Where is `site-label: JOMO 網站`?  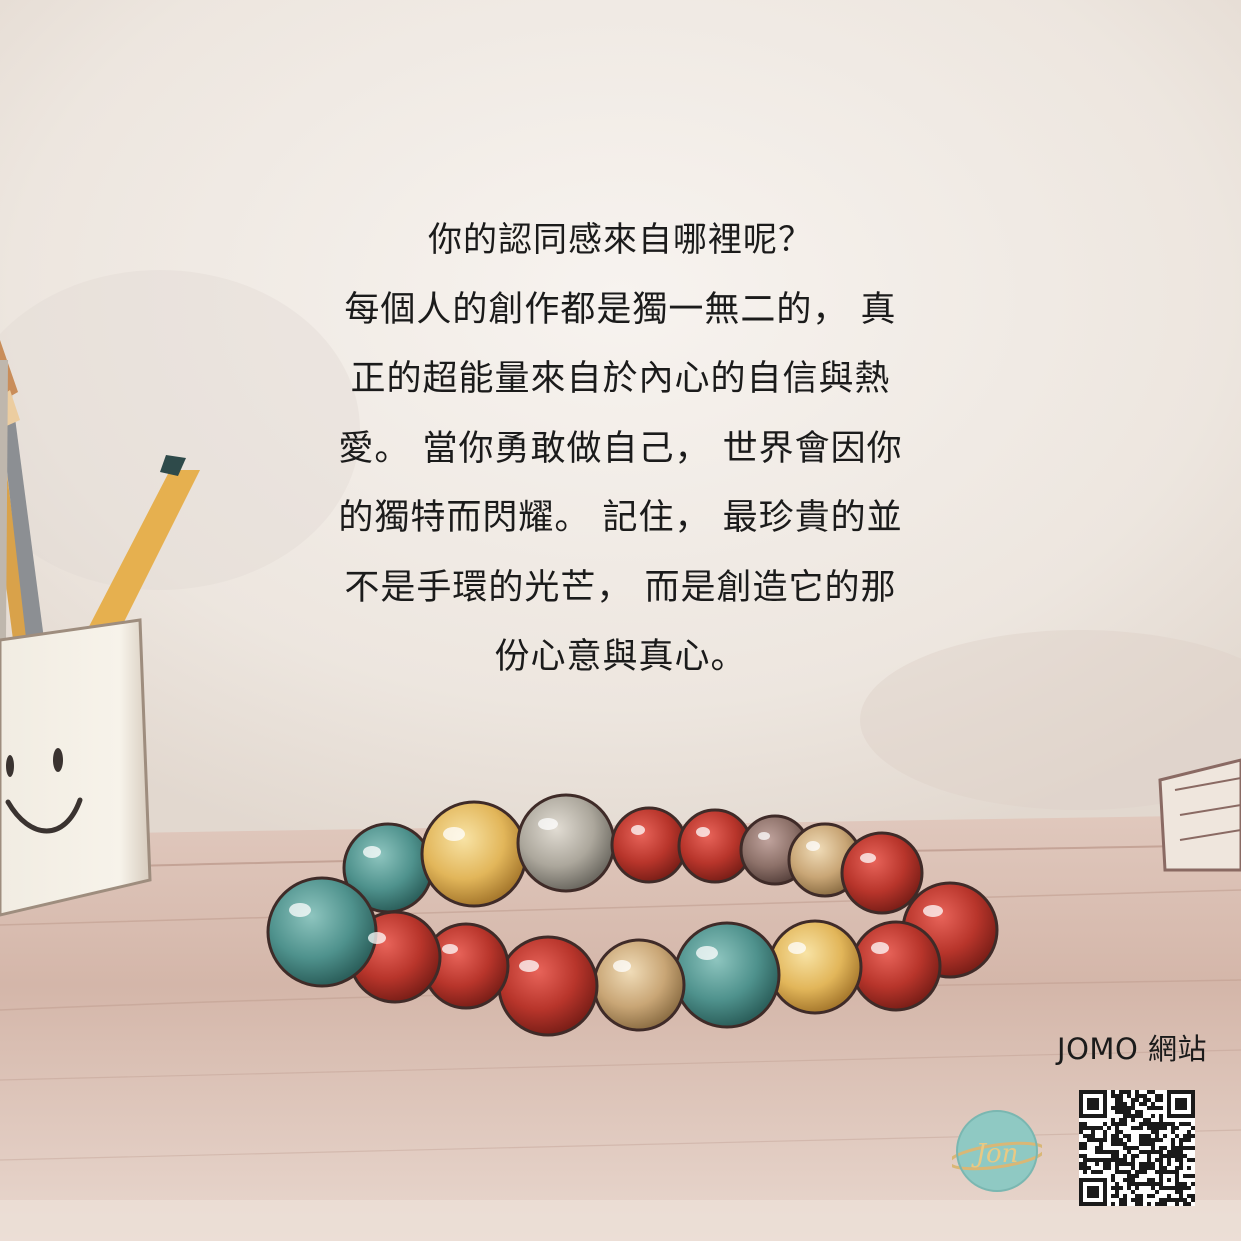 site-label: JOMO 網站 is located at coordinates (1132, 1049).